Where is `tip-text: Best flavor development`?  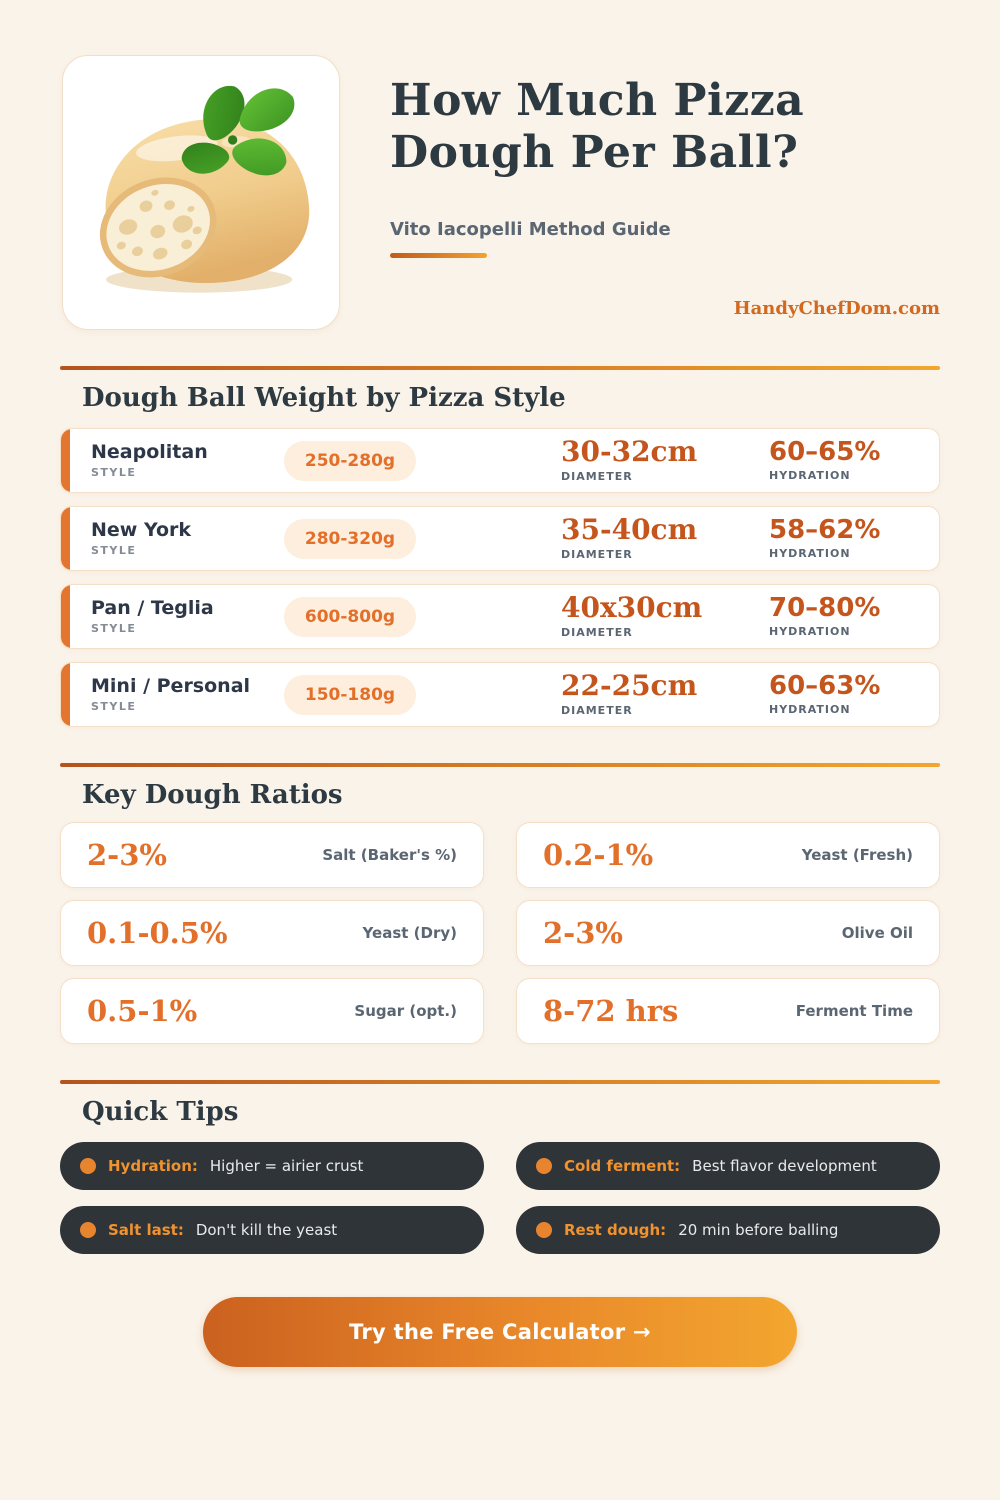
tip-text: Best flavor development is located at coordinates (784, 1166).